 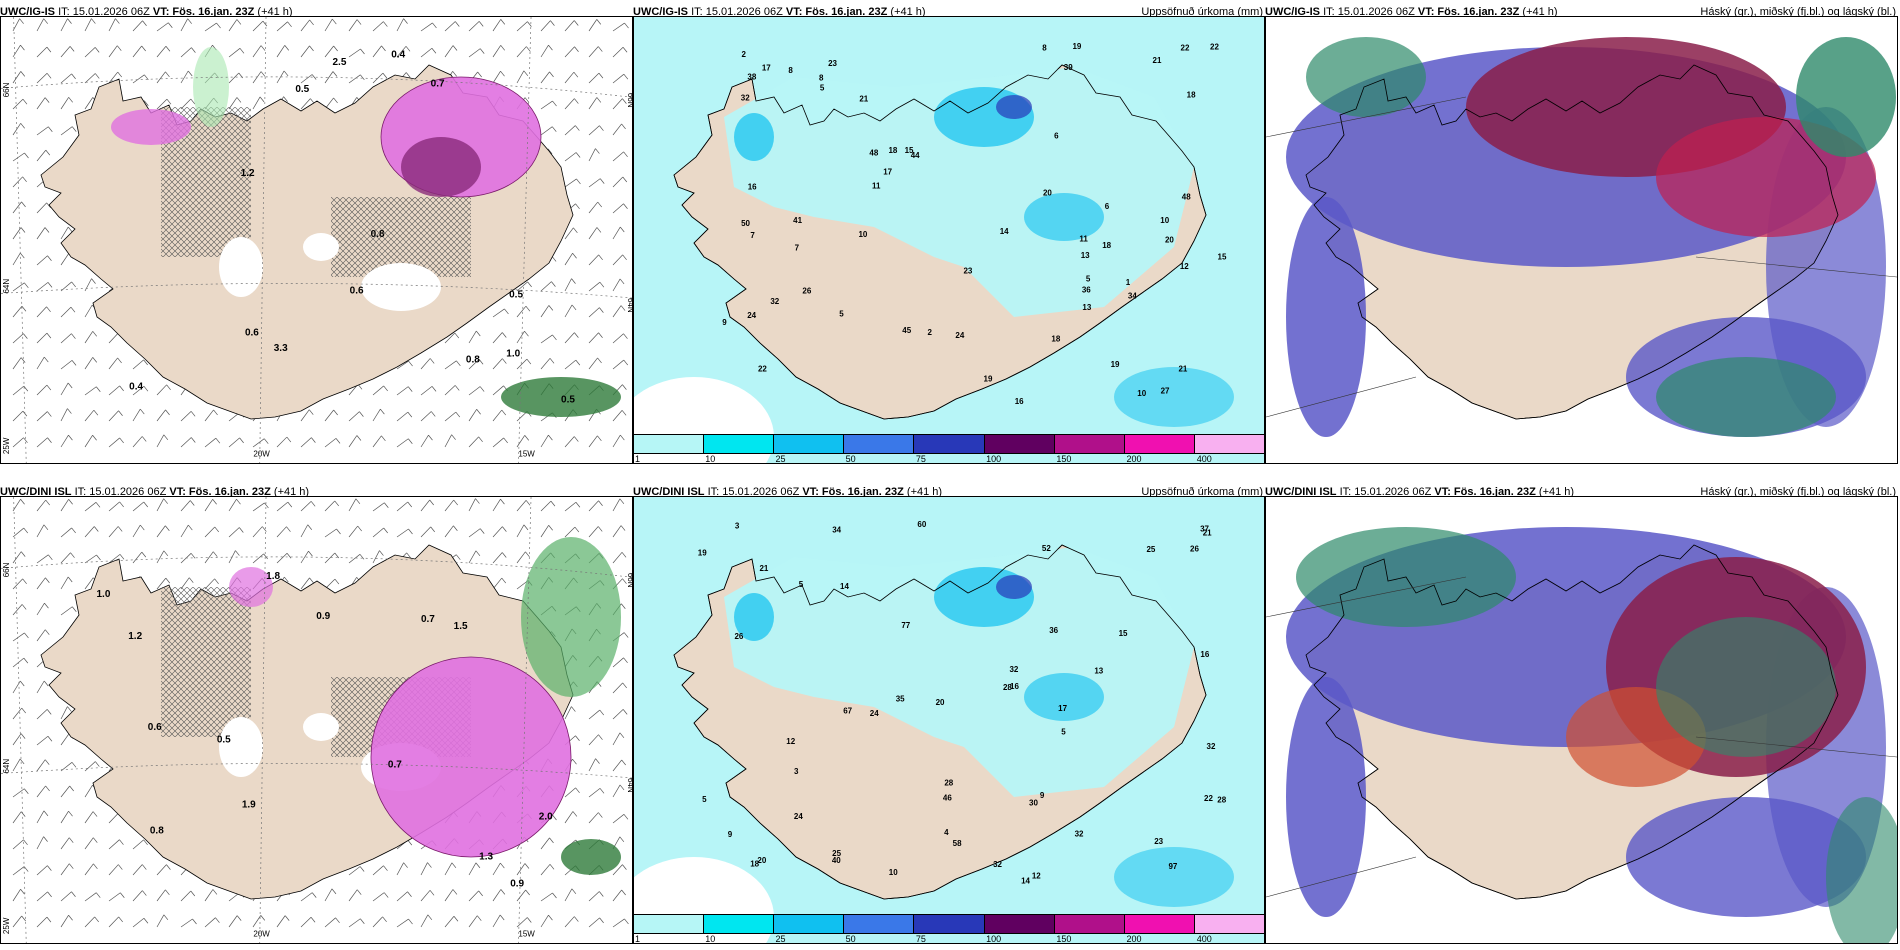 What do you see at coordinates (224, 740) in the screenshot?
I see `value-label: 0.5` at bounding box center [224, 740].